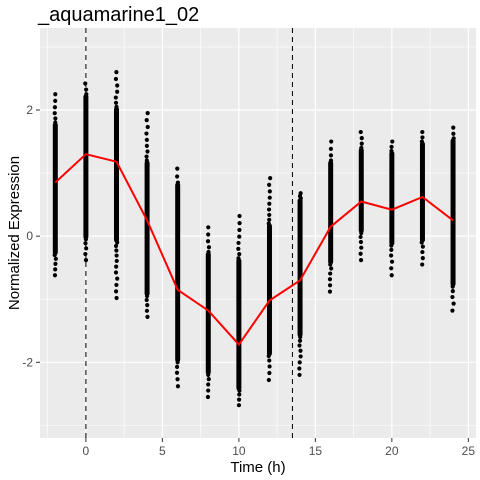 The height and width of the screenshot is (480, 480). Describe the element at coordinates (29, 236) in the screenshot. I see `y-tick-label: 0` at that location.